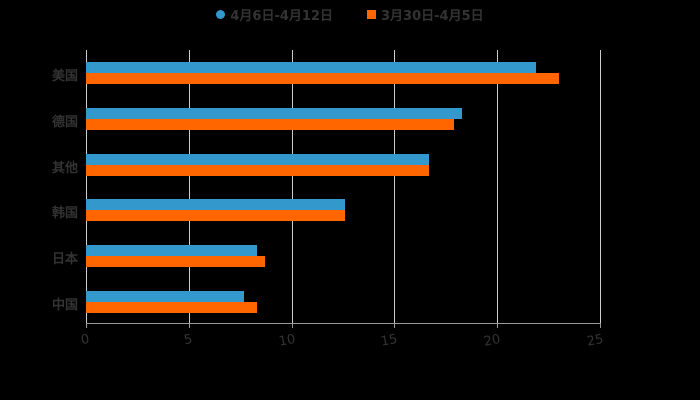 The height and width of the screenshot is (400, 700). Describe the element at coordinates (492, 341) in the screenshot. I see `x-tick-label: 20` at that location.